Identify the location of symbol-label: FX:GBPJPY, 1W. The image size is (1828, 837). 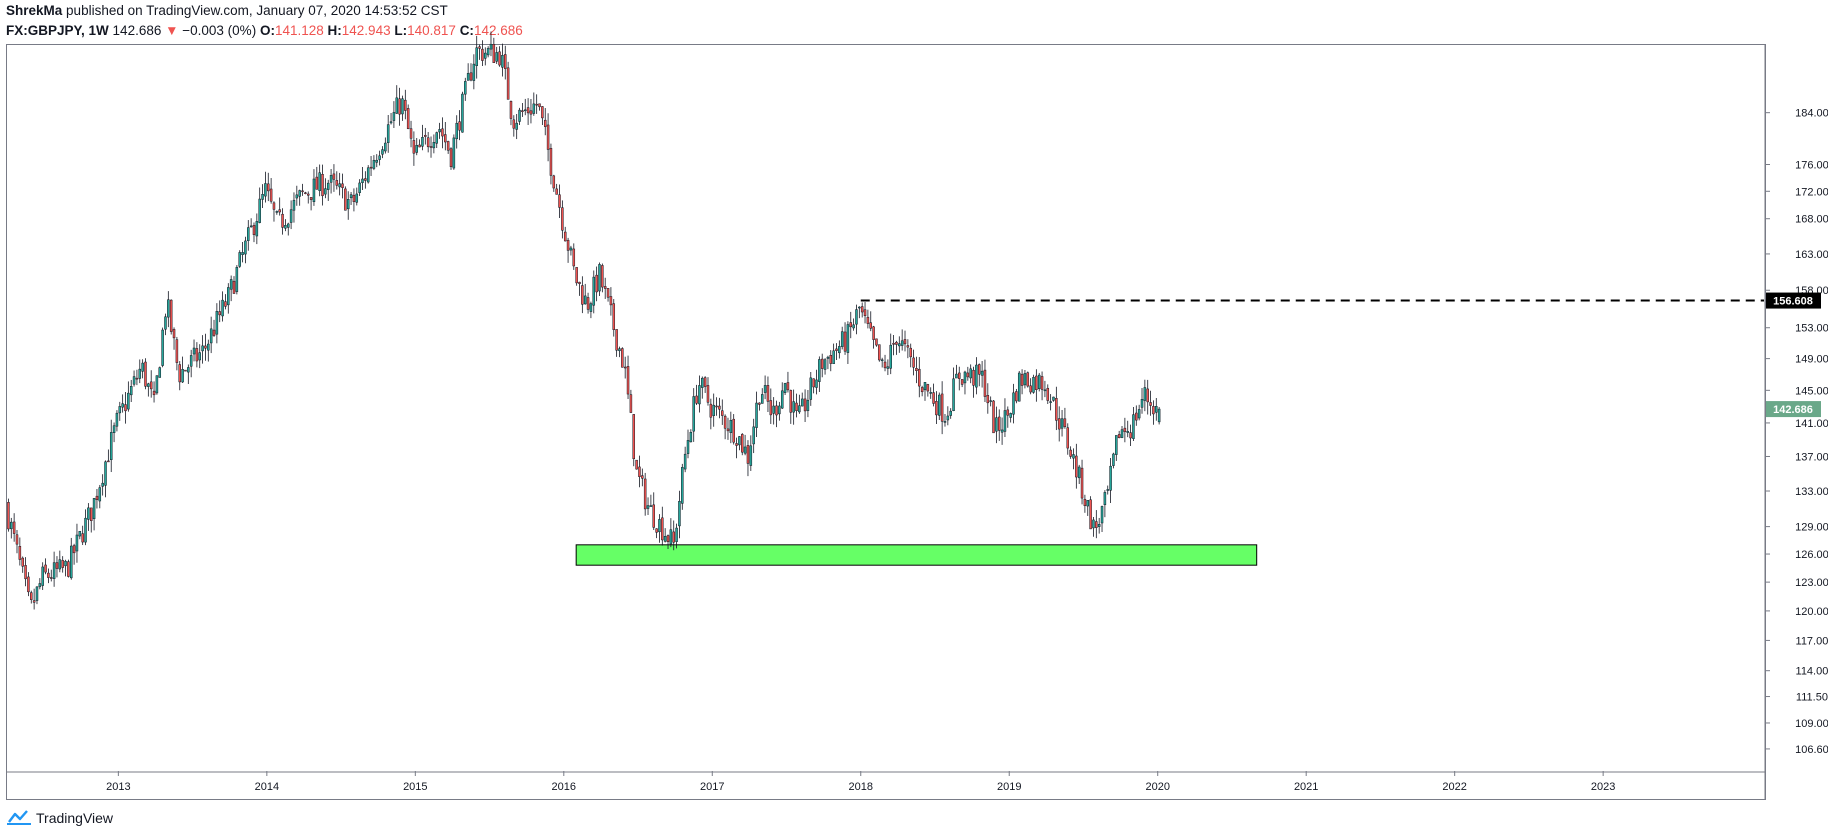
(57, 30).